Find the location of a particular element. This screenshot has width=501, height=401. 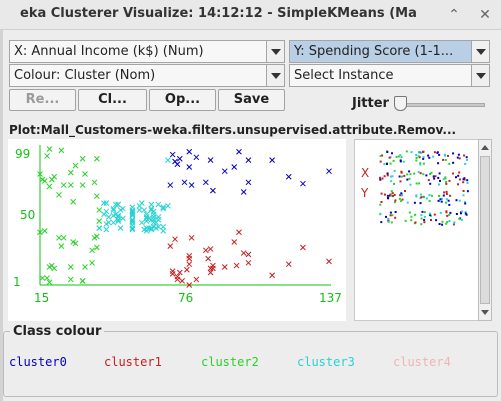

attribute-bars-panel: X Y is located at coordinates (416, 230).